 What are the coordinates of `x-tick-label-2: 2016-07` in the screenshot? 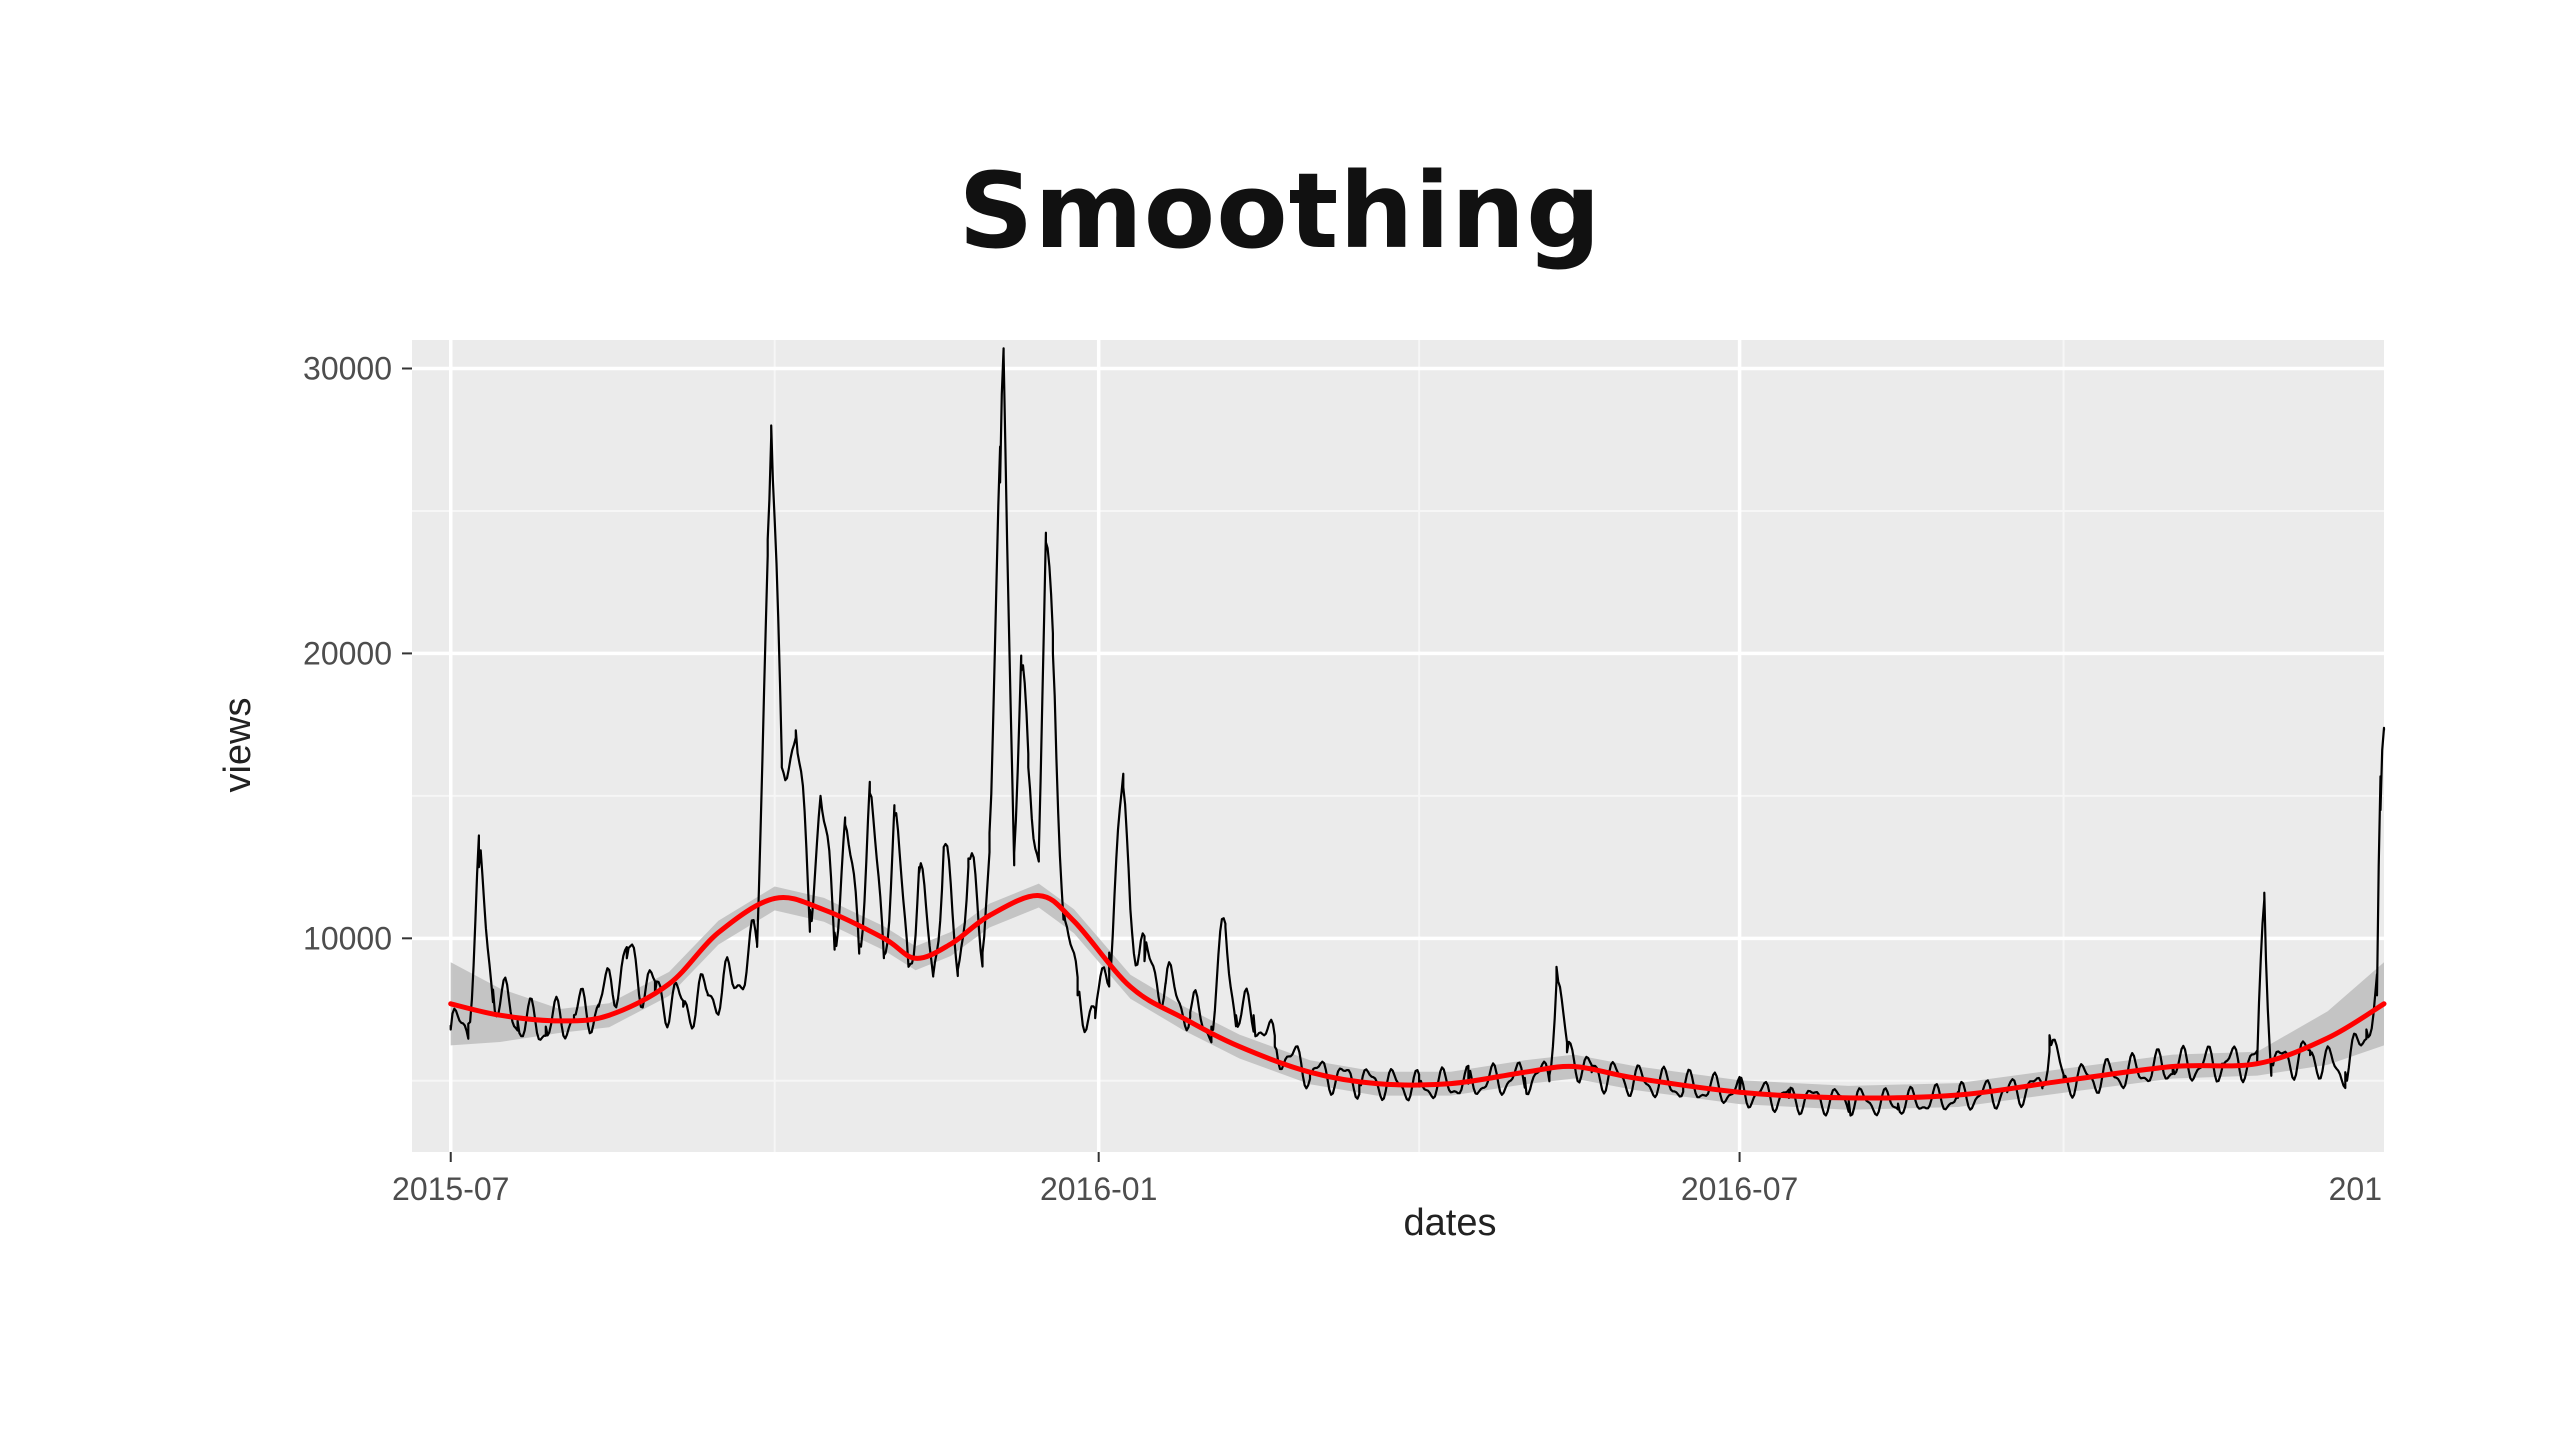 It's located at (1739, 1189).